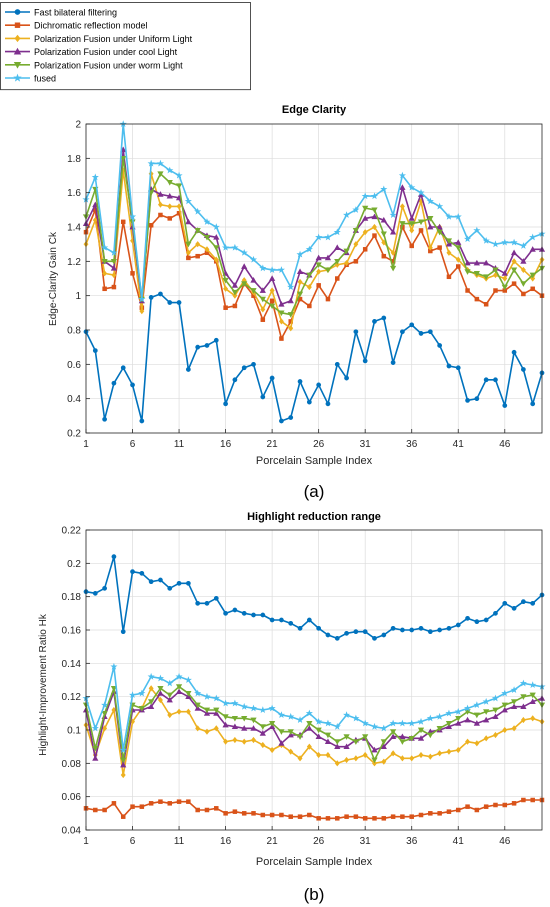 Image resolution: width=550 pixels, height=907 pixels. What do you see at coordinates (72, 831) in the screenshot?
I see `y-tick-label: 0.04` at bounding box center [72, 831].